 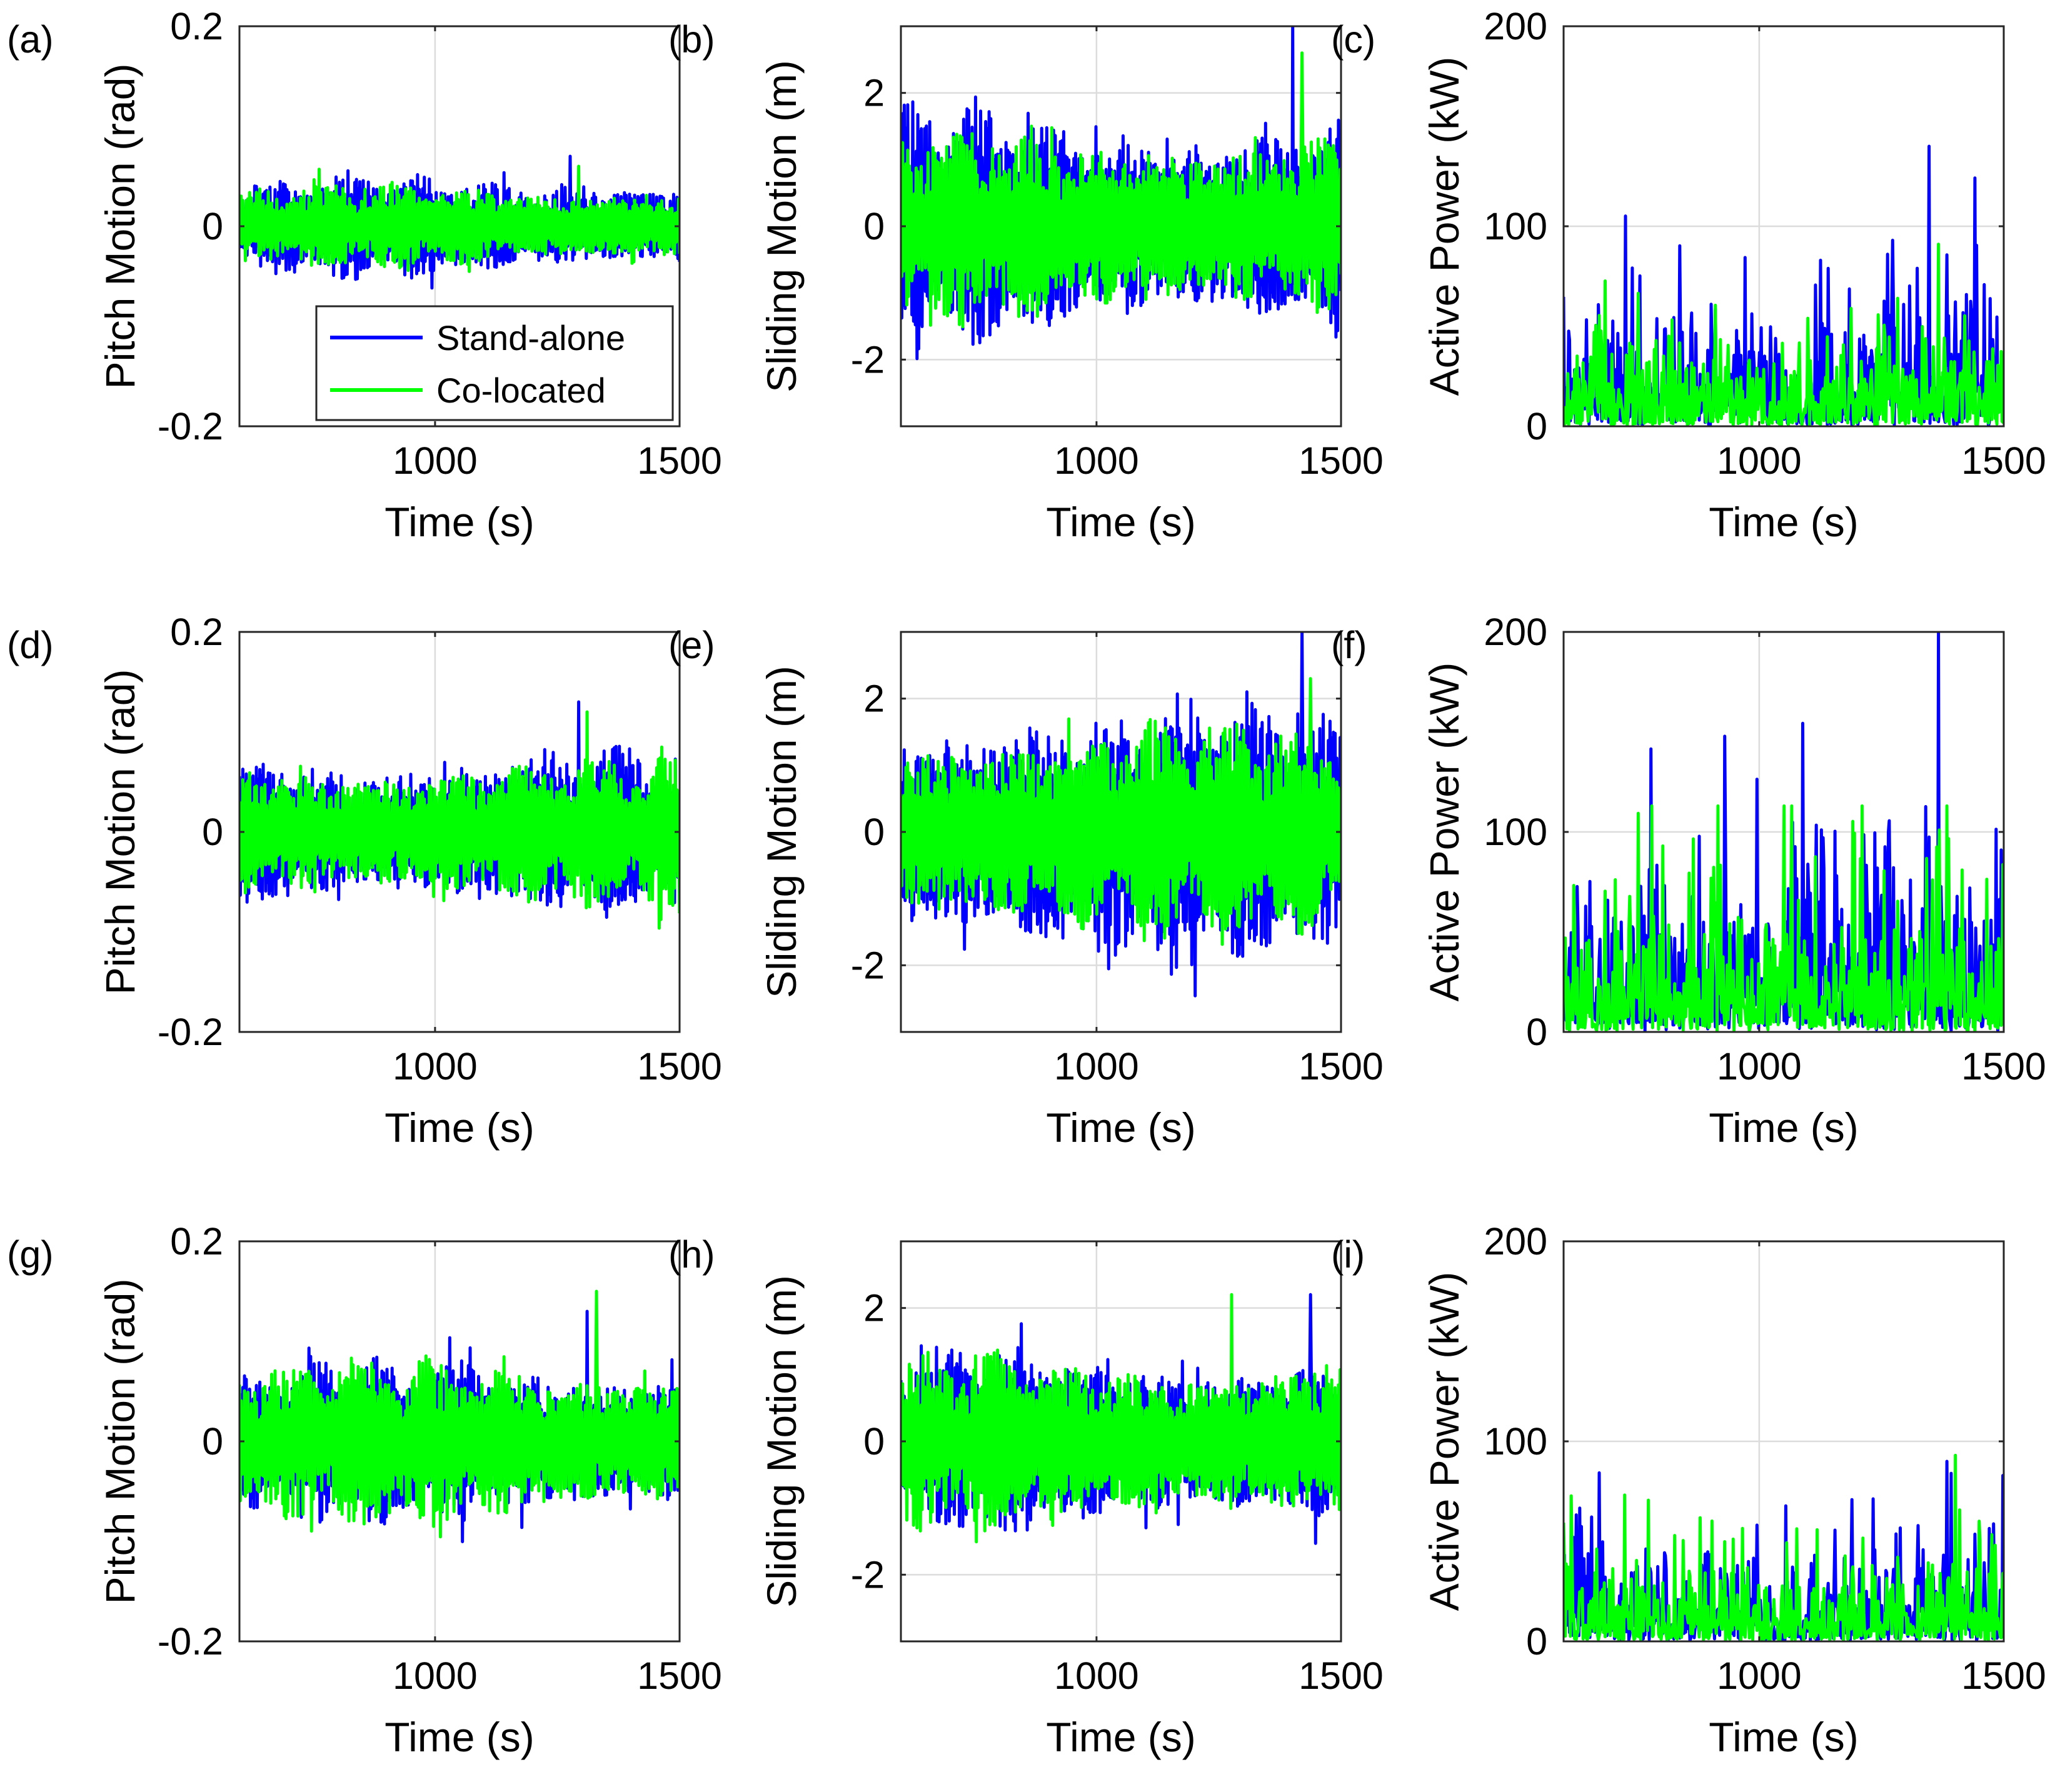 What do you see at coordinates (1353, 39) in the screenshot?
I see `panel-label: (c)` at bounding box center [1353, 39].